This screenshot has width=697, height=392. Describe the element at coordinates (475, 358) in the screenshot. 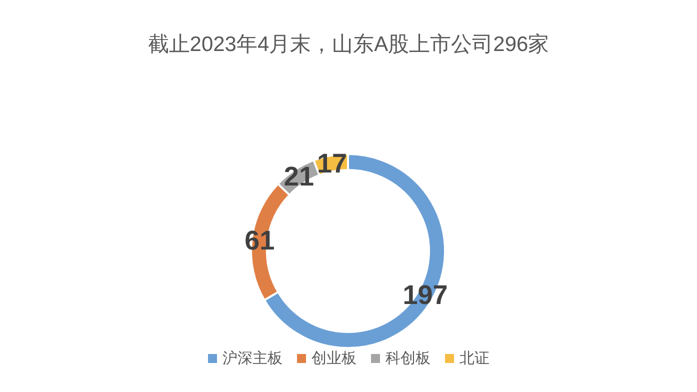

I see `legend-label: 北证` at that location.